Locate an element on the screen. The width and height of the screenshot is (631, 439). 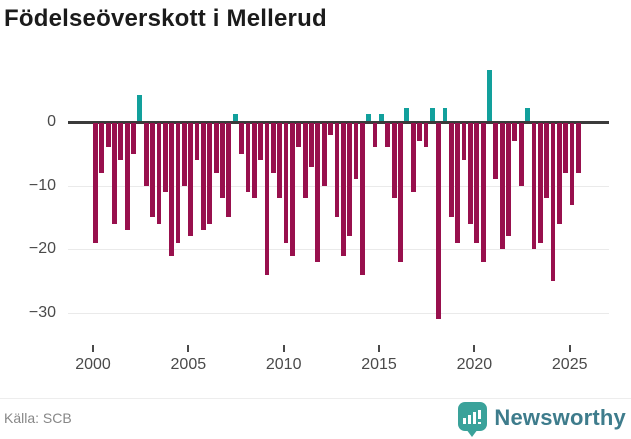
chart-title: Födelseöverskott i Mellerud is located at coordinates (165, 18).